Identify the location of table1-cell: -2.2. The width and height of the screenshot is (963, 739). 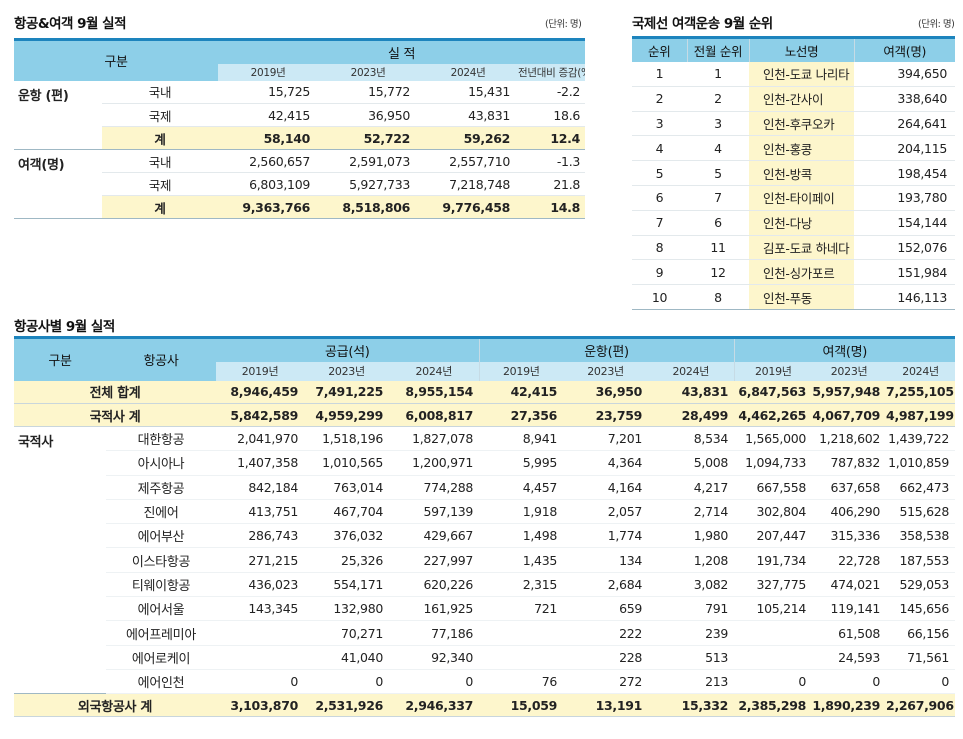
(552, 92).